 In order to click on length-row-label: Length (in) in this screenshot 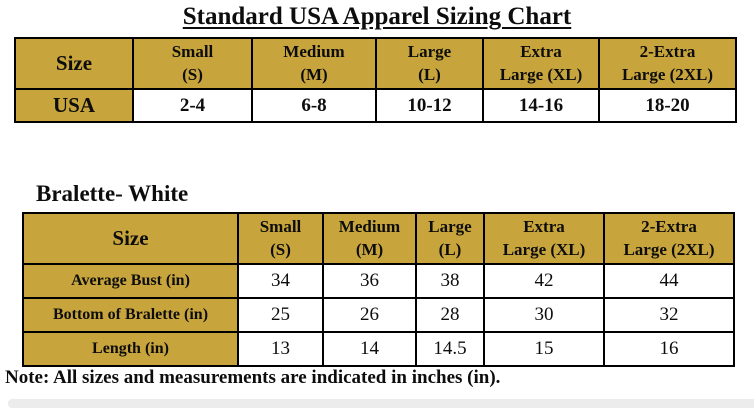, I will do `click(130, 349)`.